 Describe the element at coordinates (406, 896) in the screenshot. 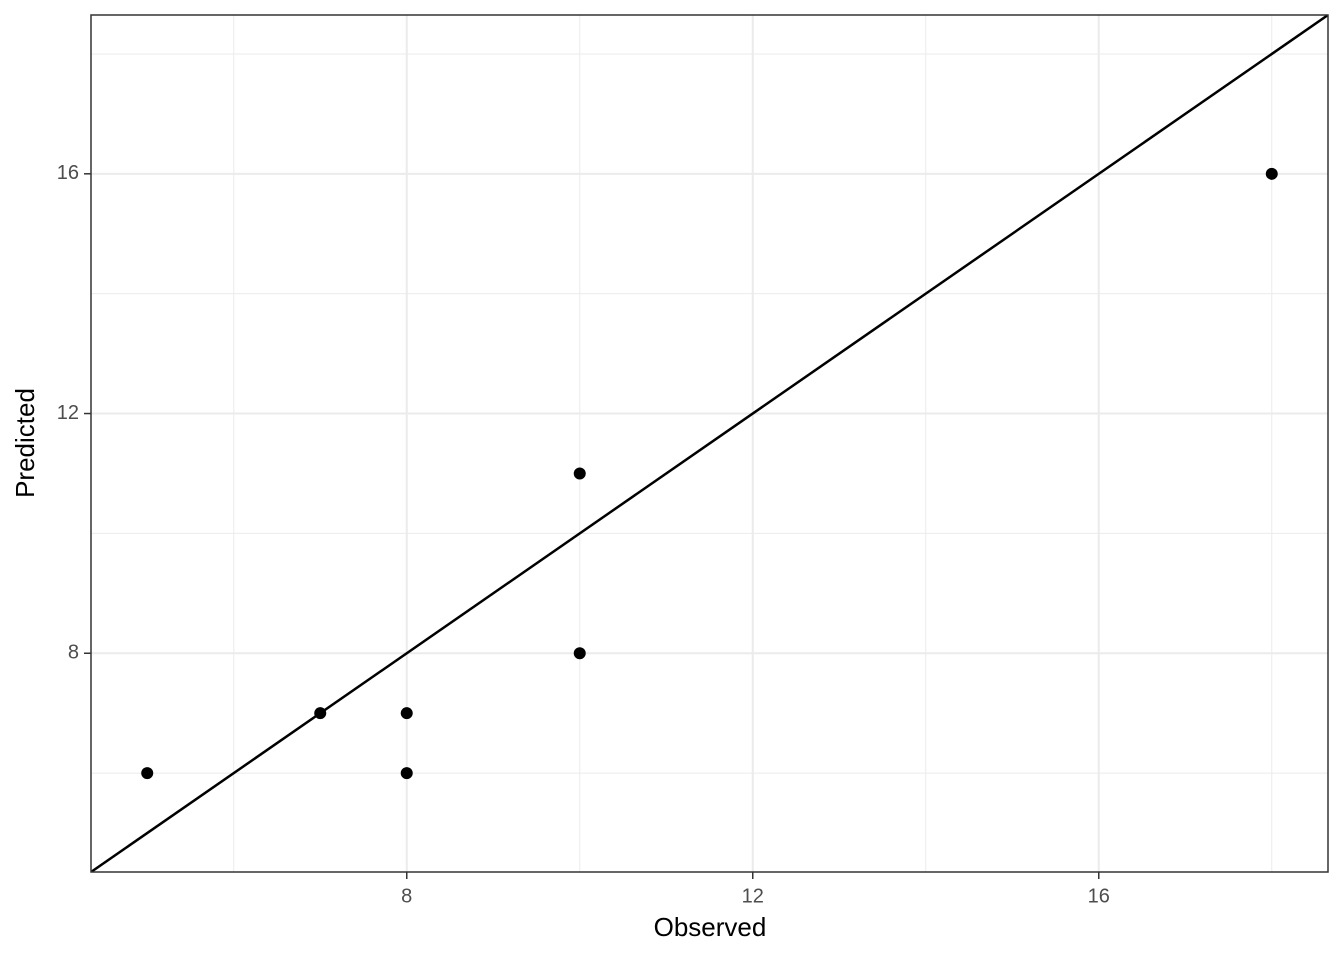

I see `x-tick-label: 8` at that location.